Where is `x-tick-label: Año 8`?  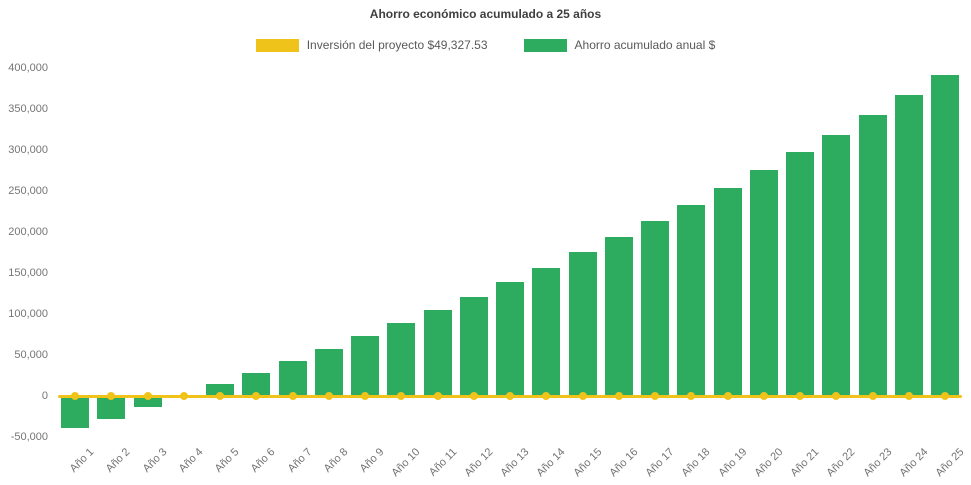
x-tick-label: Año 8 is located at coordinates (336, 460).